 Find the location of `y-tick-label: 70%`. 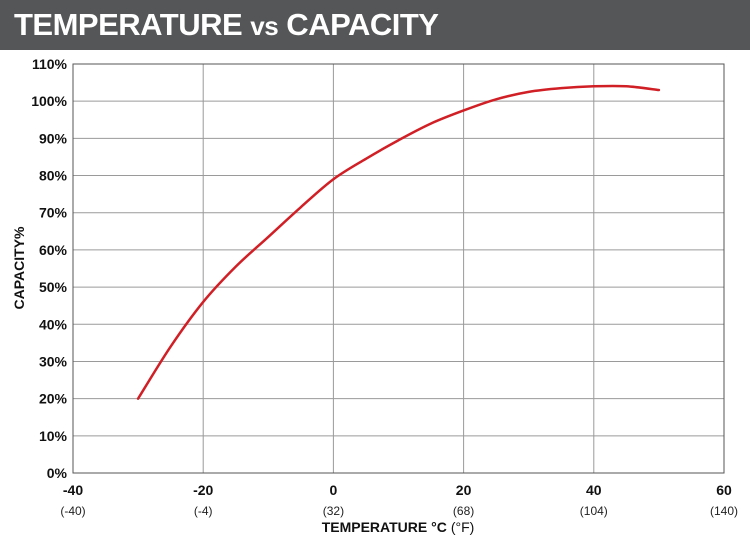

y-tick-label: 70% is located at coordinates (53, 213).